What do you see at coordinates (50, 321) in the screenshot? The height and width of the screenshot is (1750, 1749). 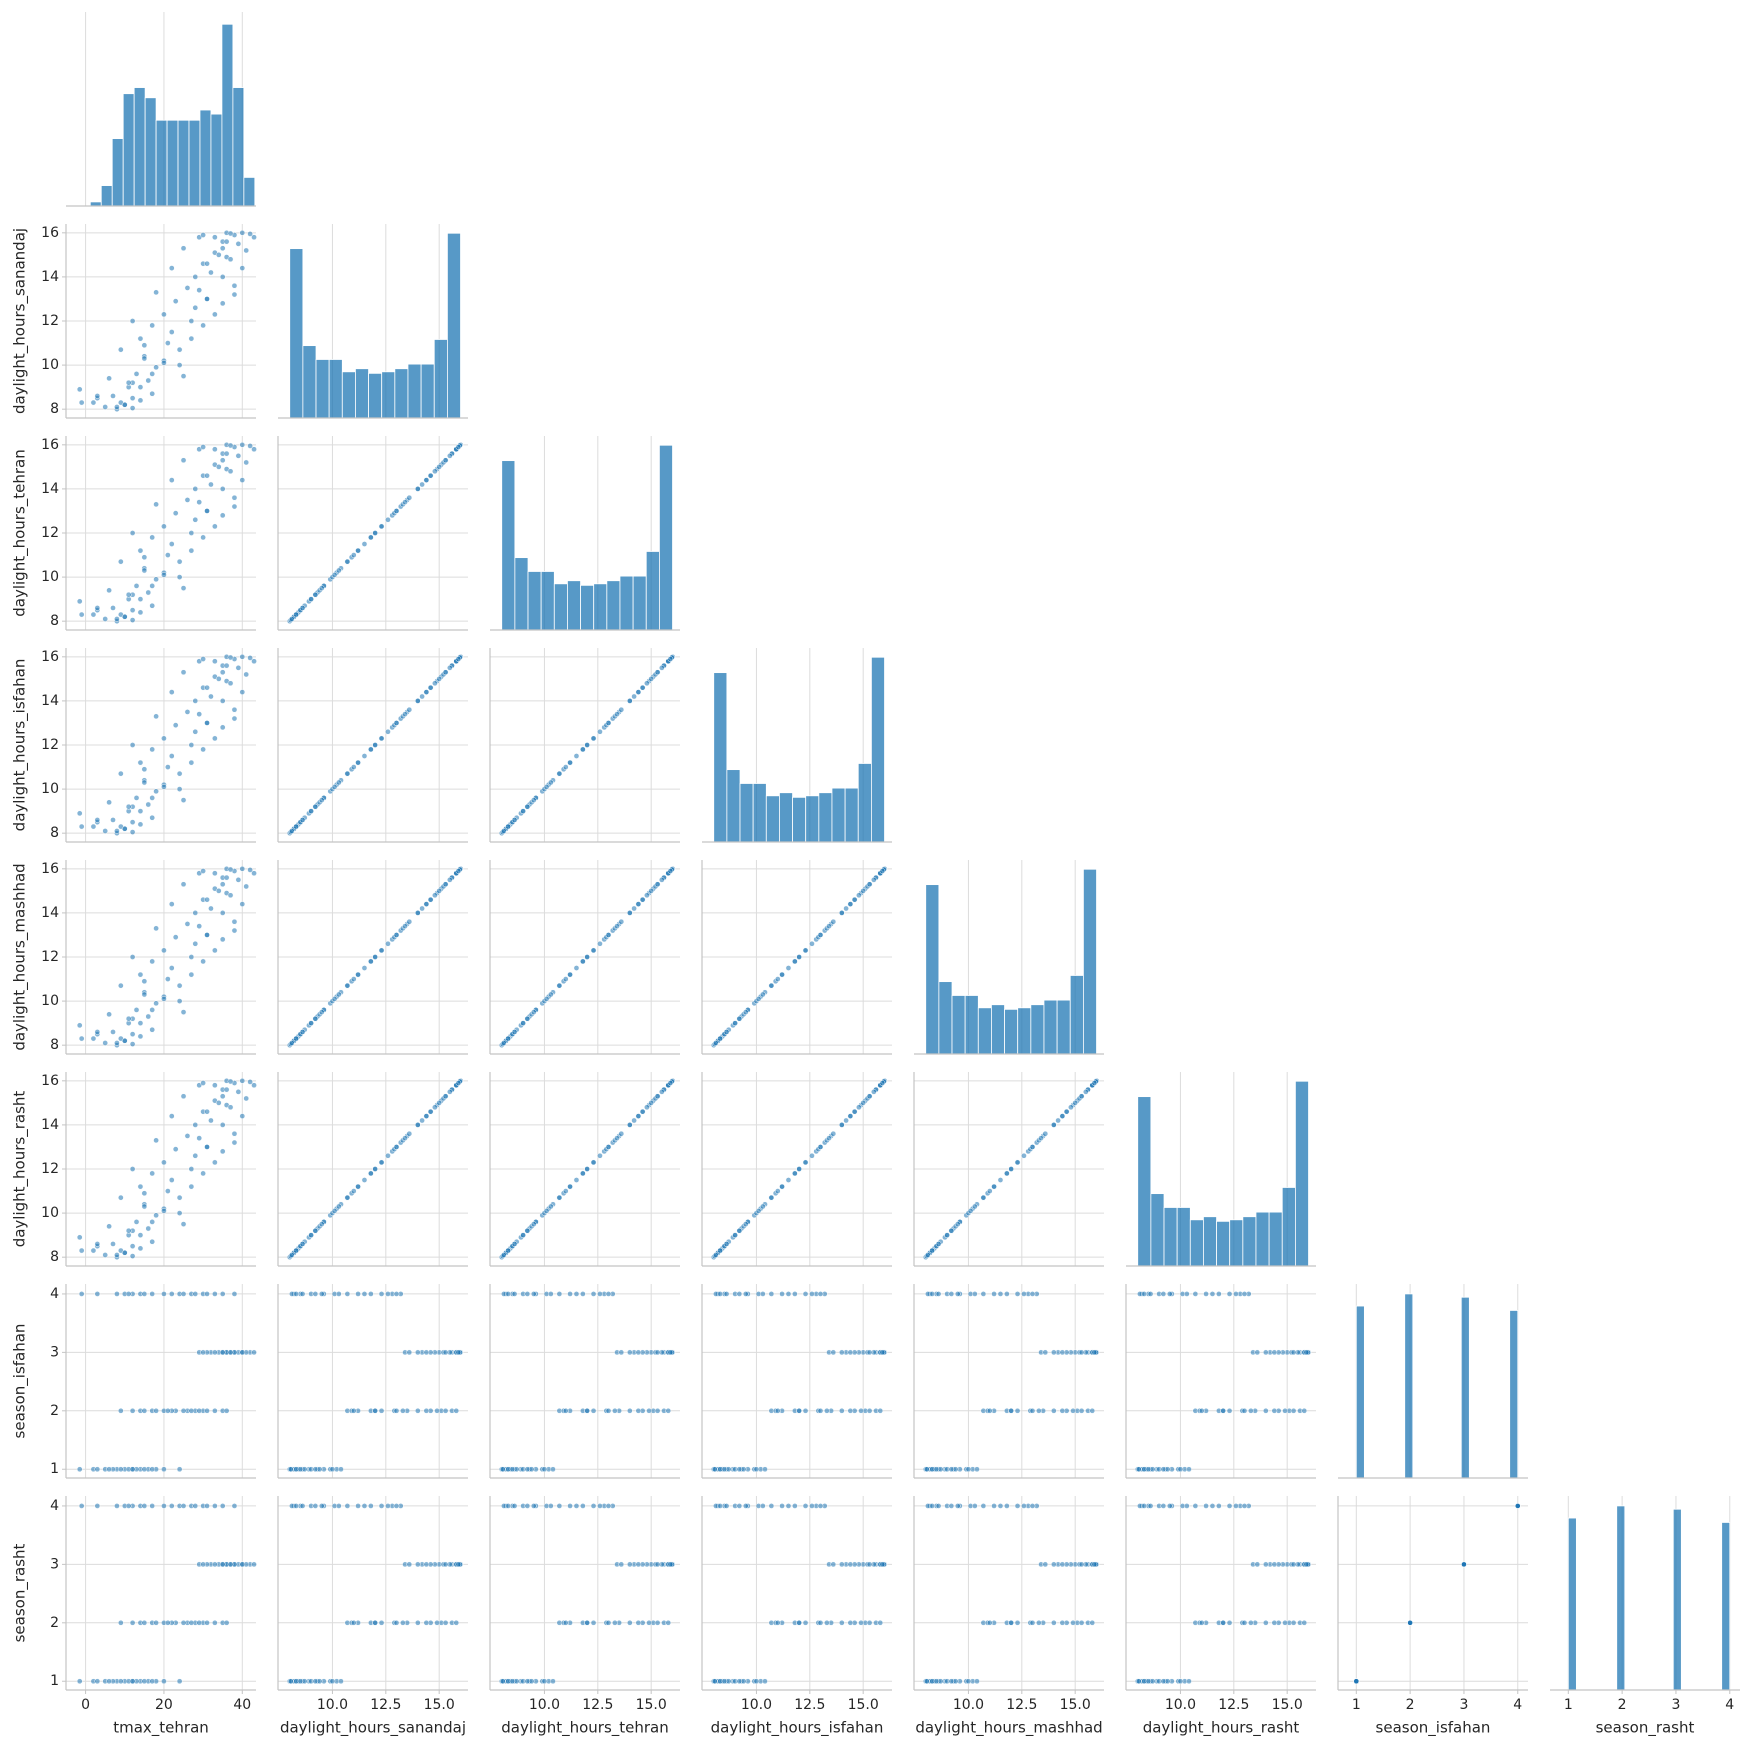 I see `y-tick-label: 12` at bounding box center [50, 321].